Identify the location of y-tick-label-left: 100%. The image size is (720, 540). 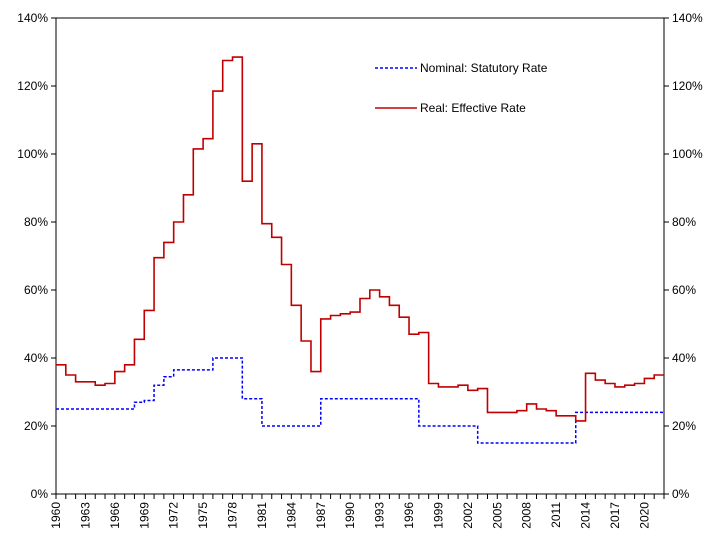
(32, 154).